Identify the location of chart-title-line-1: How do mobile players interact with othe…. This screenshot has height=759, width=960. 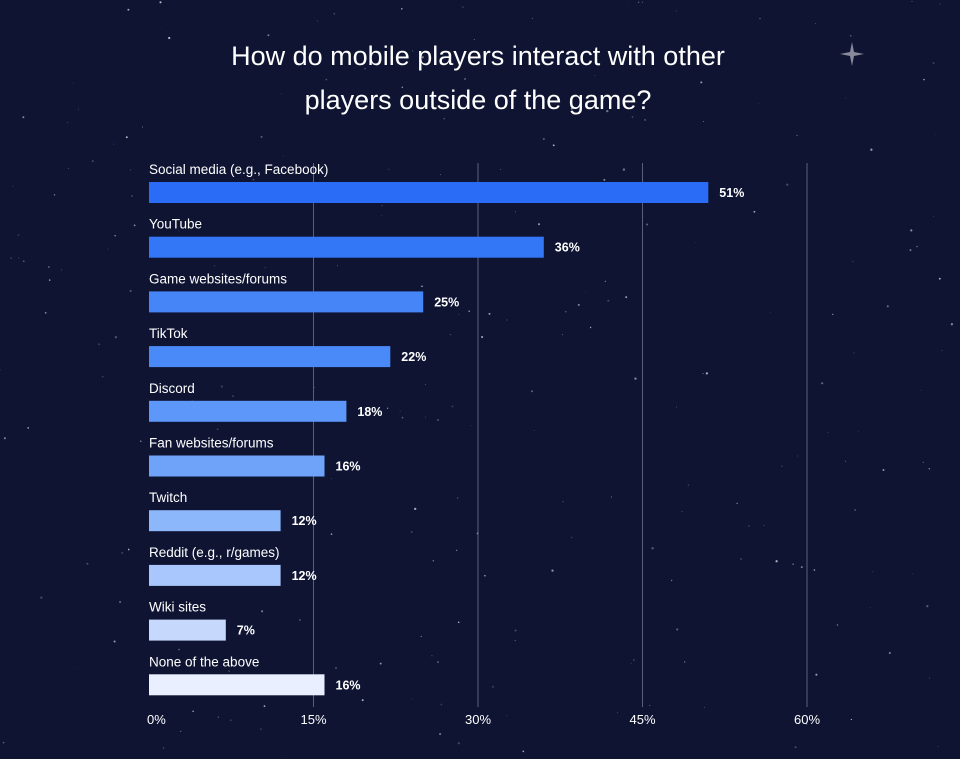
(478, 56).